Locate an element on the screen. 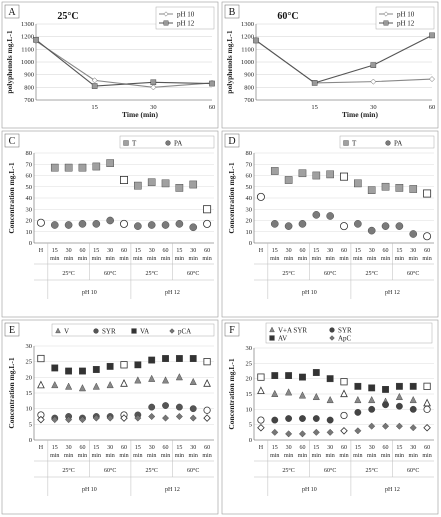 This screenshot has width=441, height=517. y-tick-label: 80 is located at coordinates (29, 153).